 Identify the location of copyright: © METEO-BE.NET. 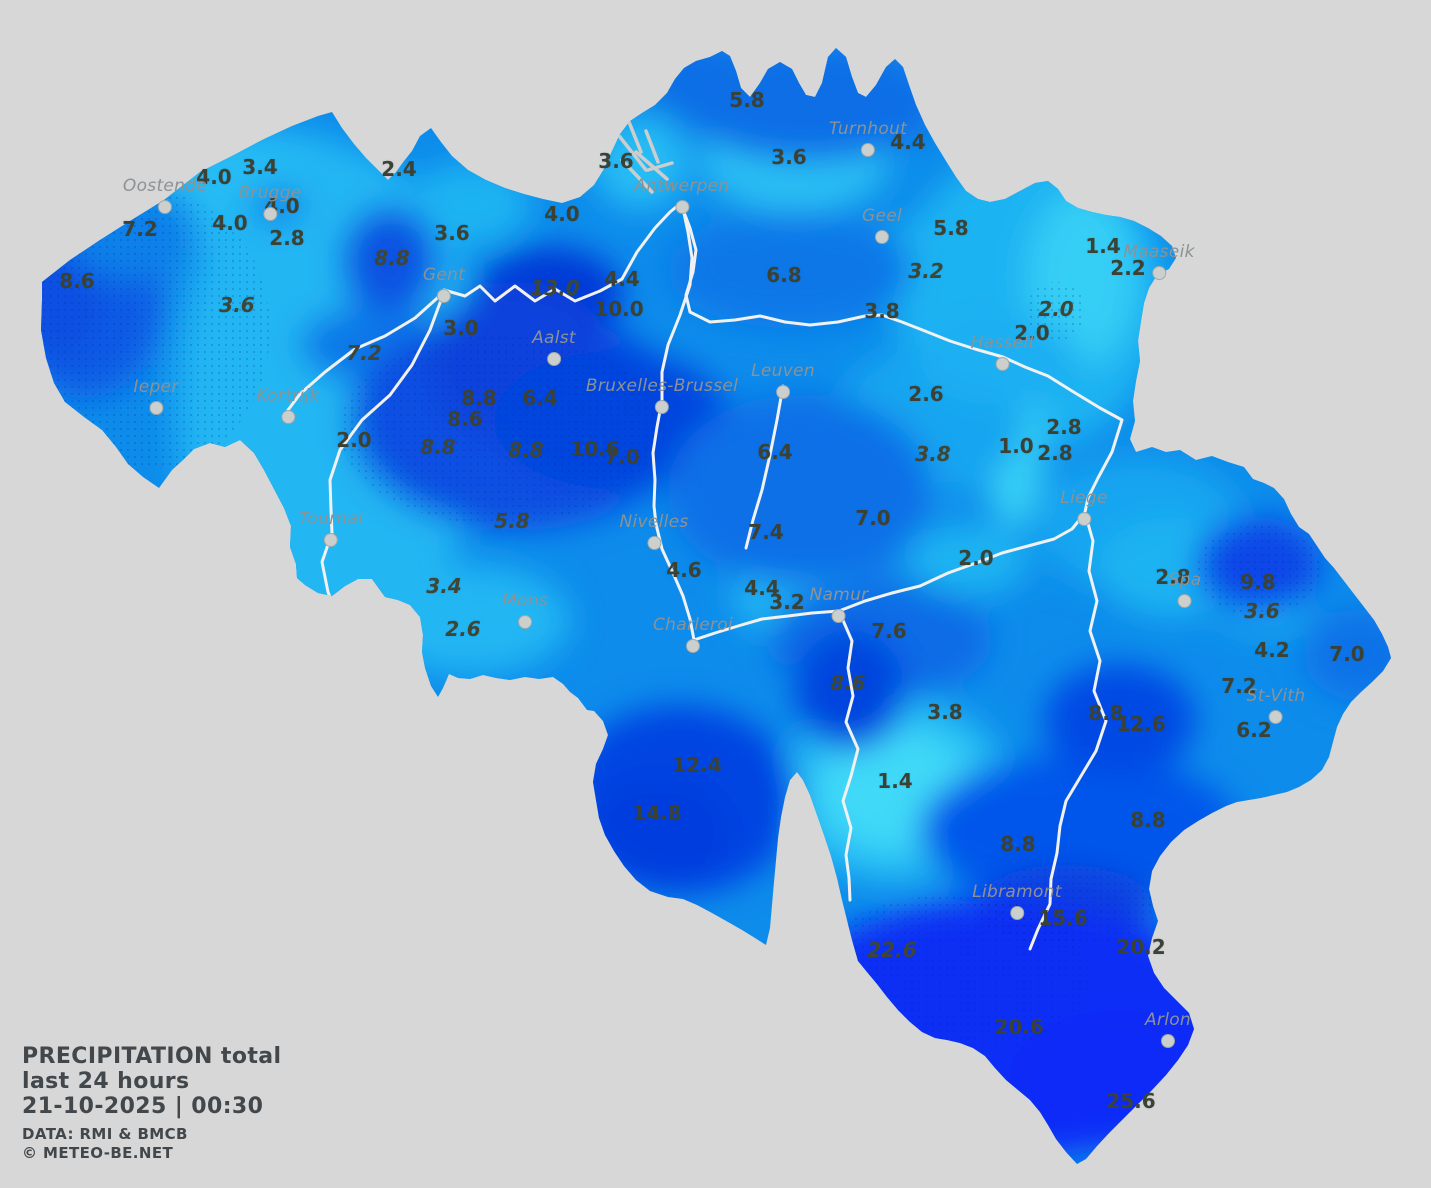
(98, 1153).